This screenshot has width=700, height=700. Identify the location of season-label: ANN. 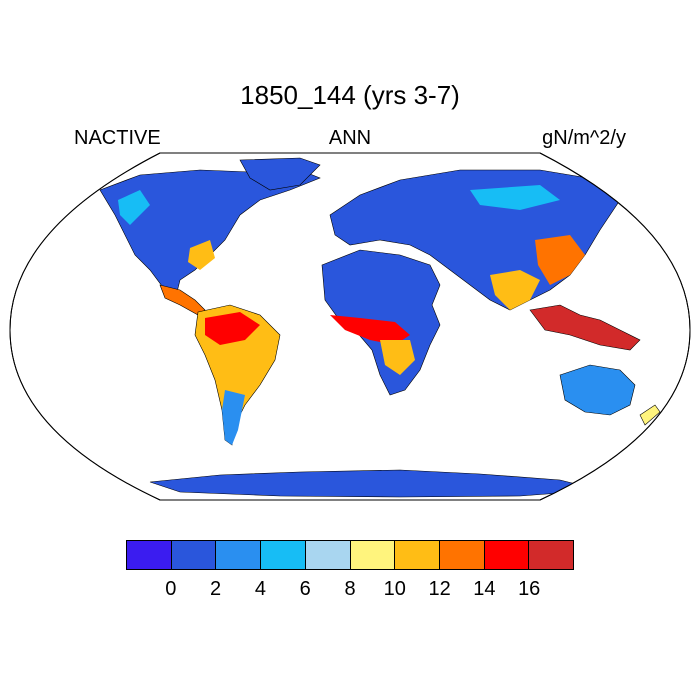
(350, 138).